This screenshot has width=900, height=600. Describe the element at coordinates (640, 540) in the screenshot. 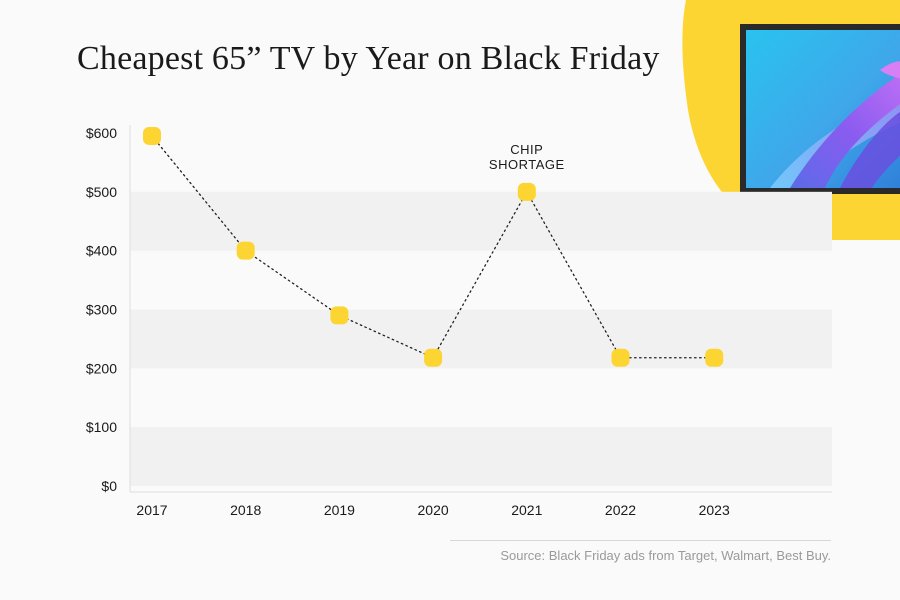

I see `source-divider` at that location.